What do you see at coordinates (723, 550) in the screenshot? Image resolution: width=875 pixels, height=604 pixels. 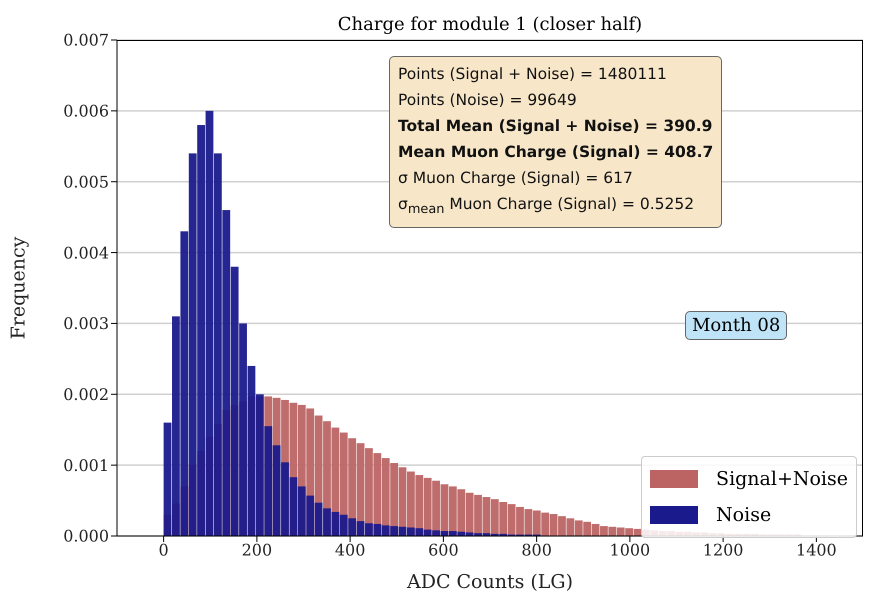 I see `x-tick-label: 1200` at bounding box center [723, 550].